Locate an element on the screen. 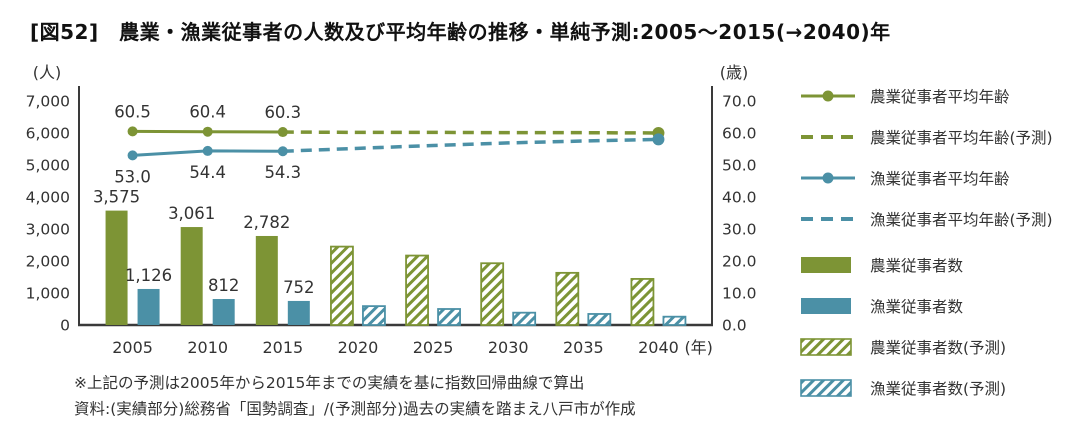 The width and height of the screenshot is (1080, 444). legend-item-fishery-count: 漁業従事者数 is located at coordinates (938, 306).